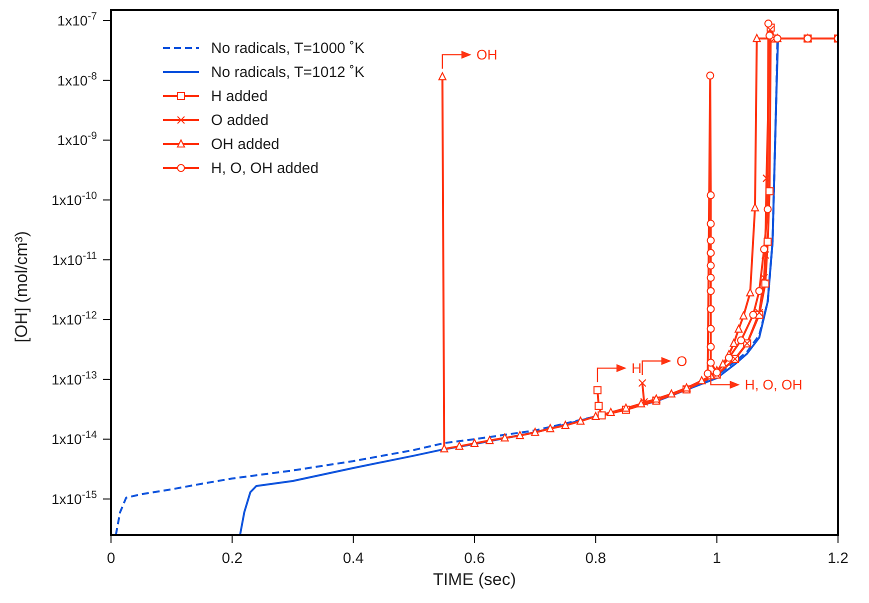  What do you see at coordinates (474, 579) in the screenshot?
I see `x-axis-title: TIME (sec)` at bounding box center [474, 579].